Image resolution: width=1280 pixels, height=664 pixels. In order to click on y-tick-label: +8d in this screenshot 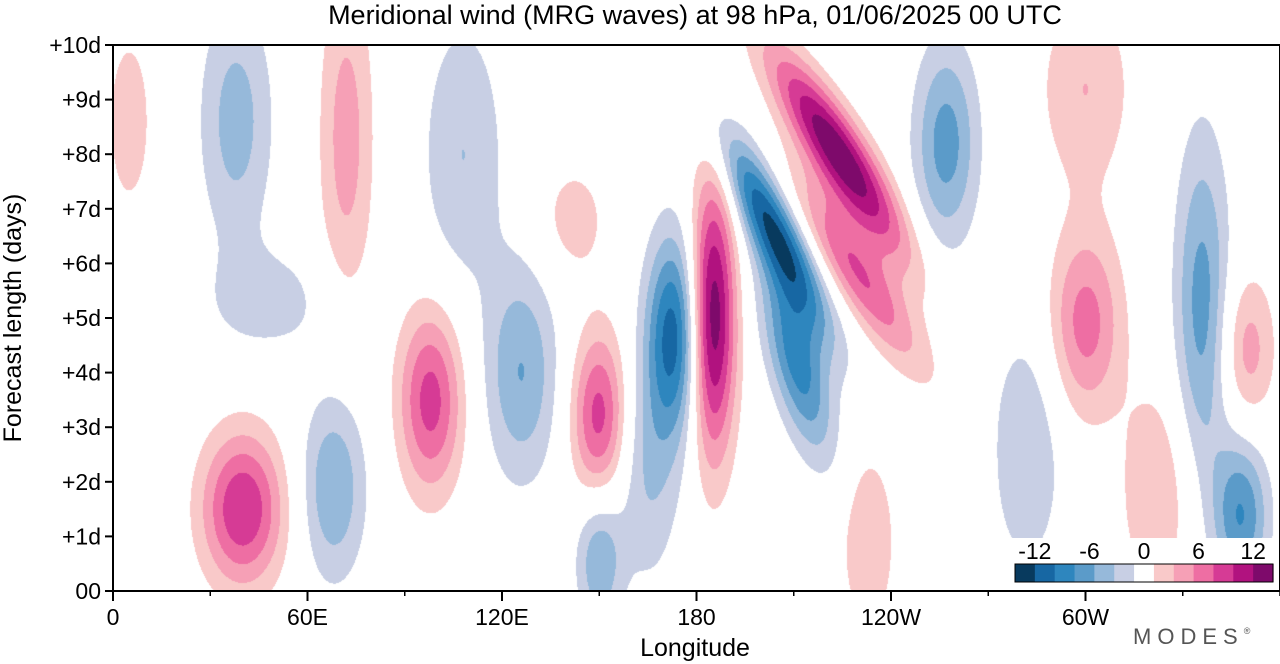, I will do `click(81, 154)`.